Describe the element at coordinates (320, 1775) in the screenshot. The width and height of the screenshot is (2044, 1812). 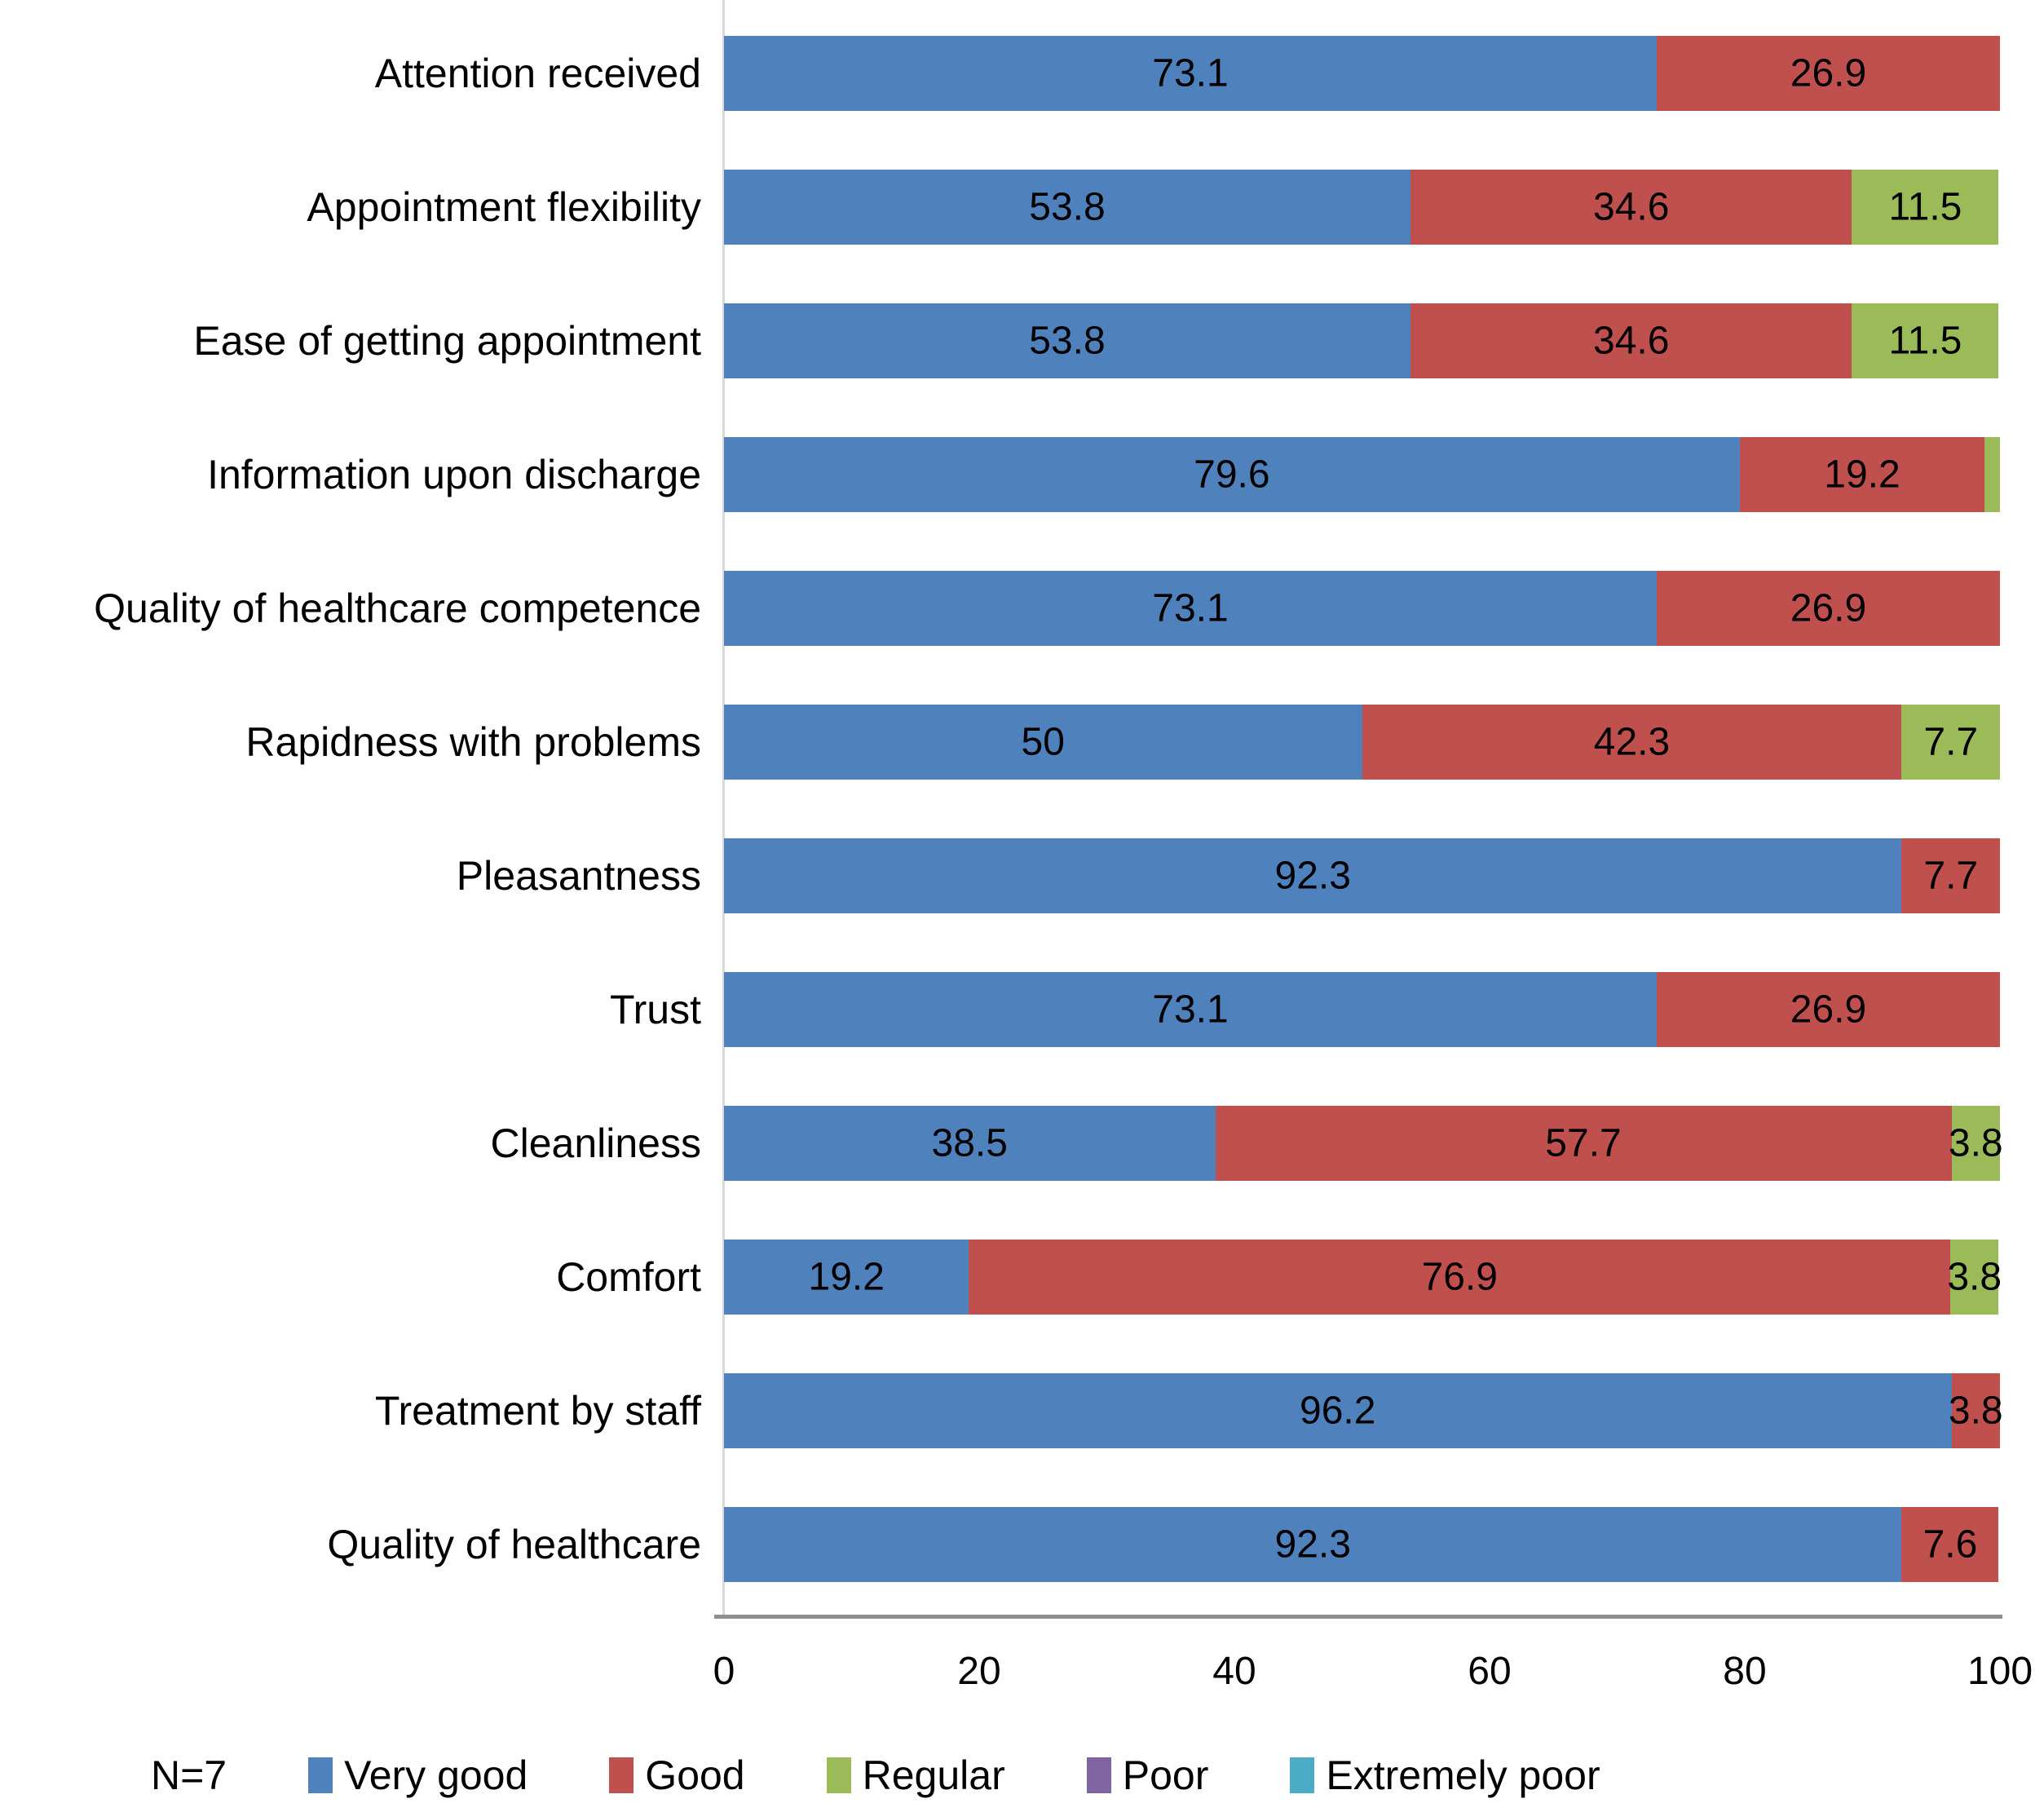
I see `legend-swatch-very-good` at that location.